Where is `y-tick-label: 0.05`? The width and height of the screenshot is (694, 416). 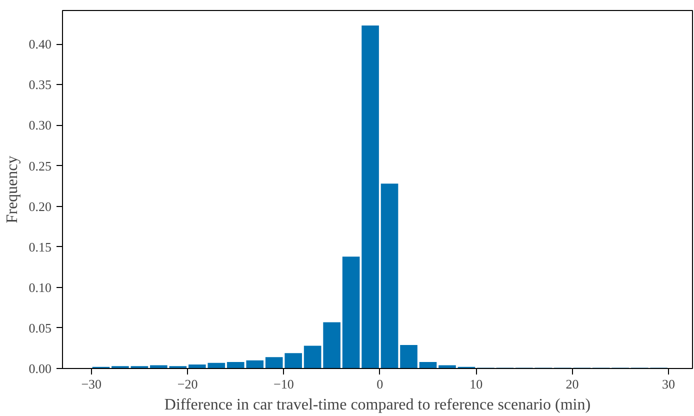 y-tick-label: 0.05 is located at coordinates (40, 328).